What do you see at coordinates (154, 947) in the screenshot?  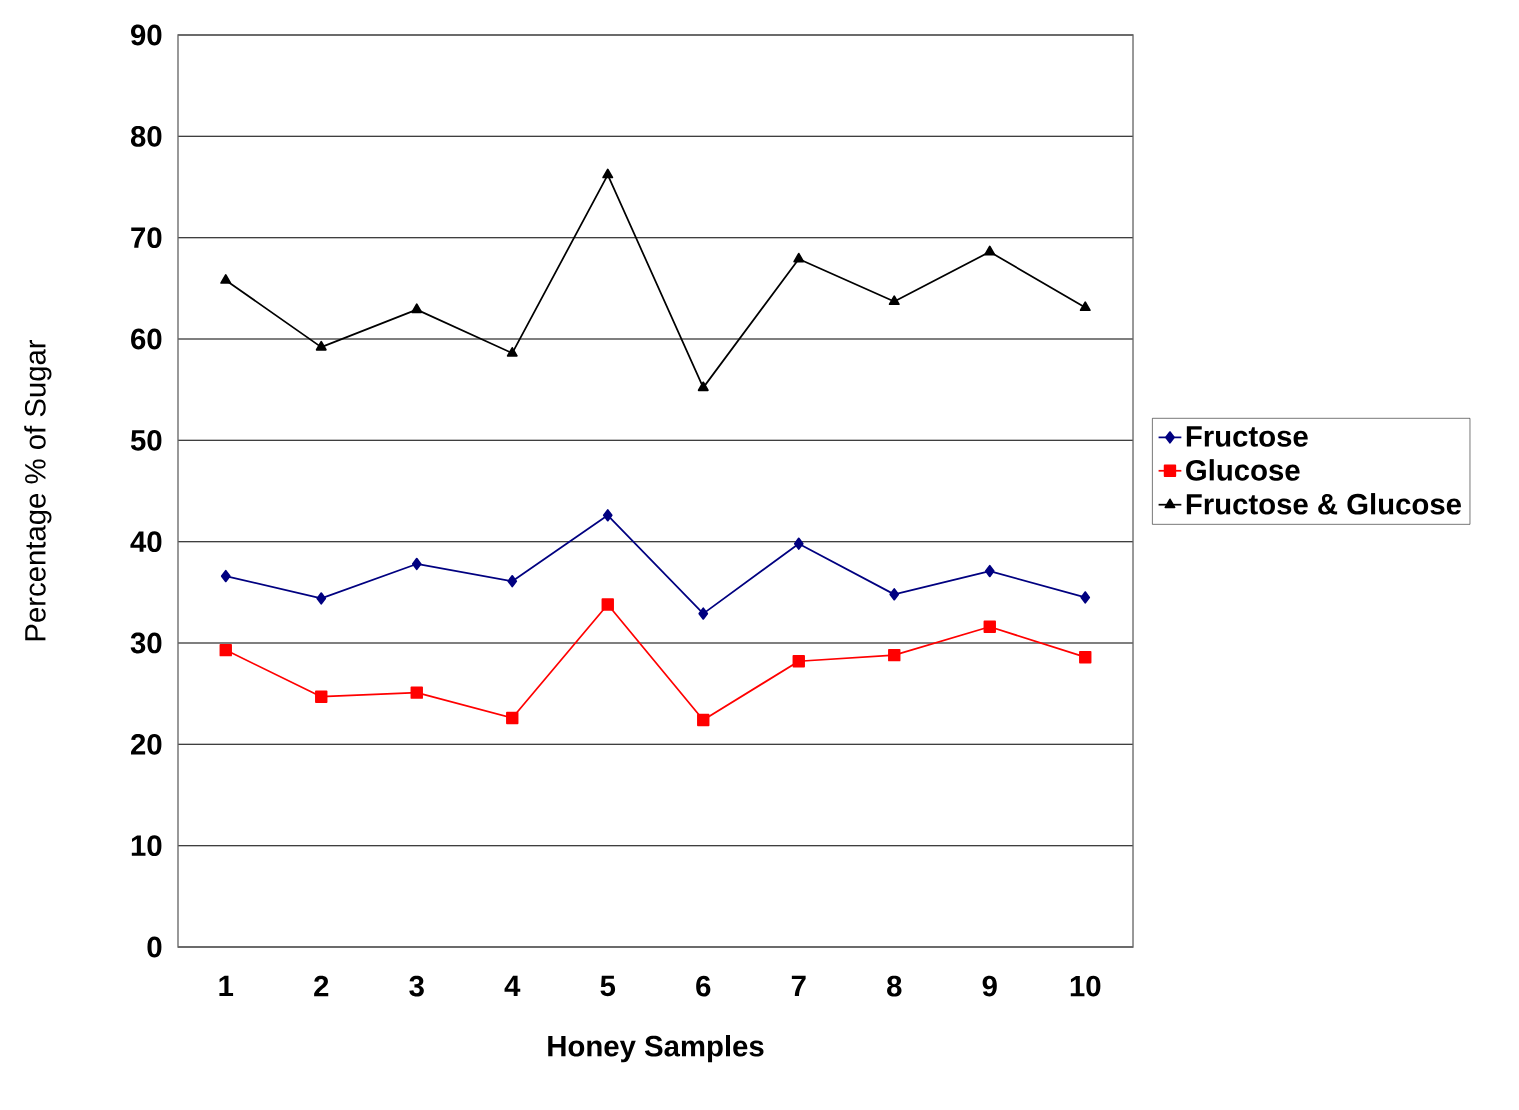 I see `y-tick-label: 0` at bounding box center [154, 947].